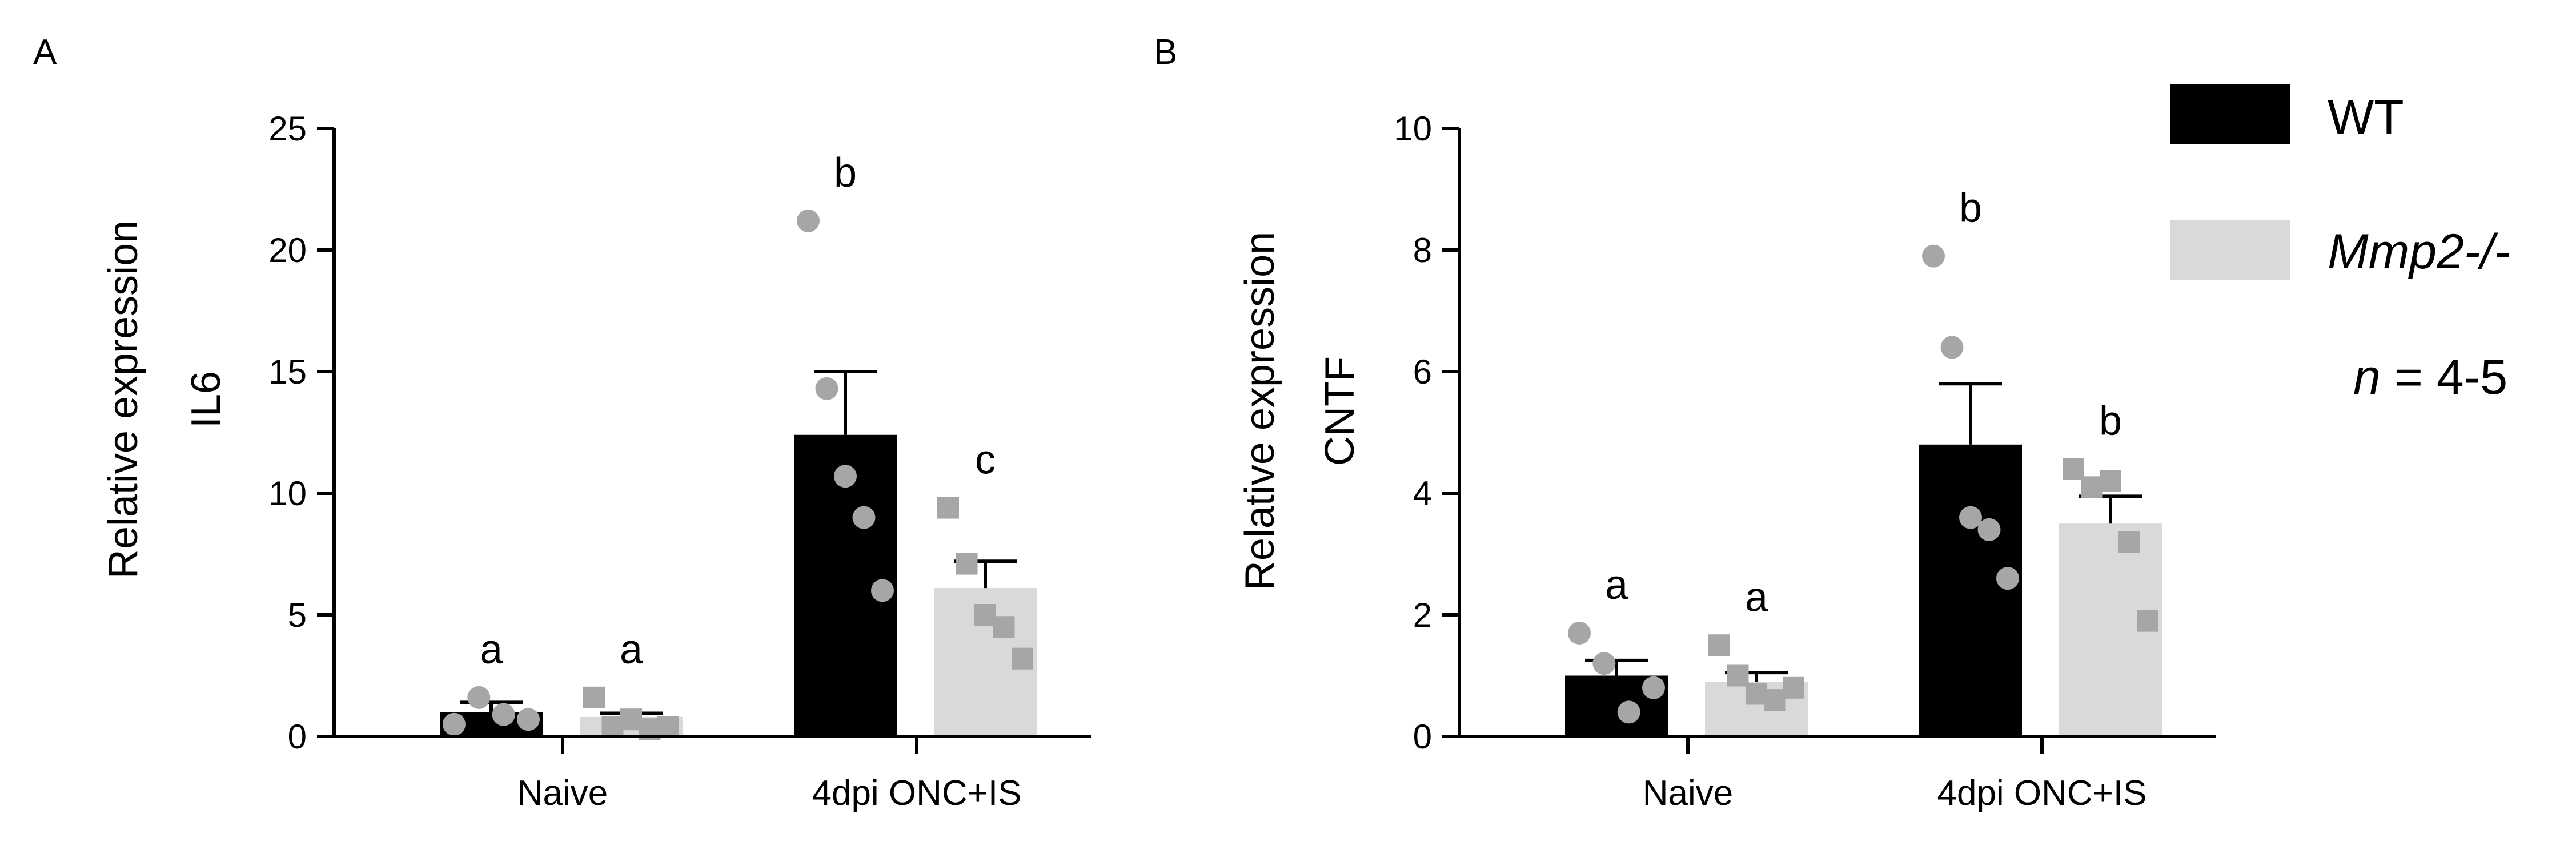 The image size is (2576, 866). I want to click on y-tick-label: 4, so click(1422, 493).